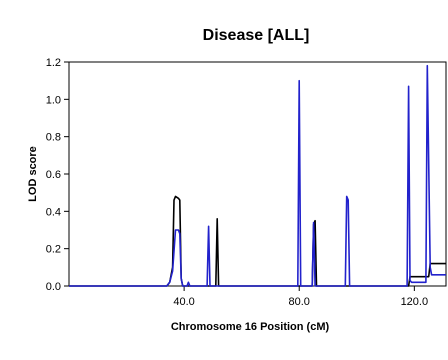 The height and width of the screenshot is (360, 448). What do you see at coordinates (299, 302) in the screenshot?
I see `x-tick-label: 80.0` at bounding box center [299, 302].